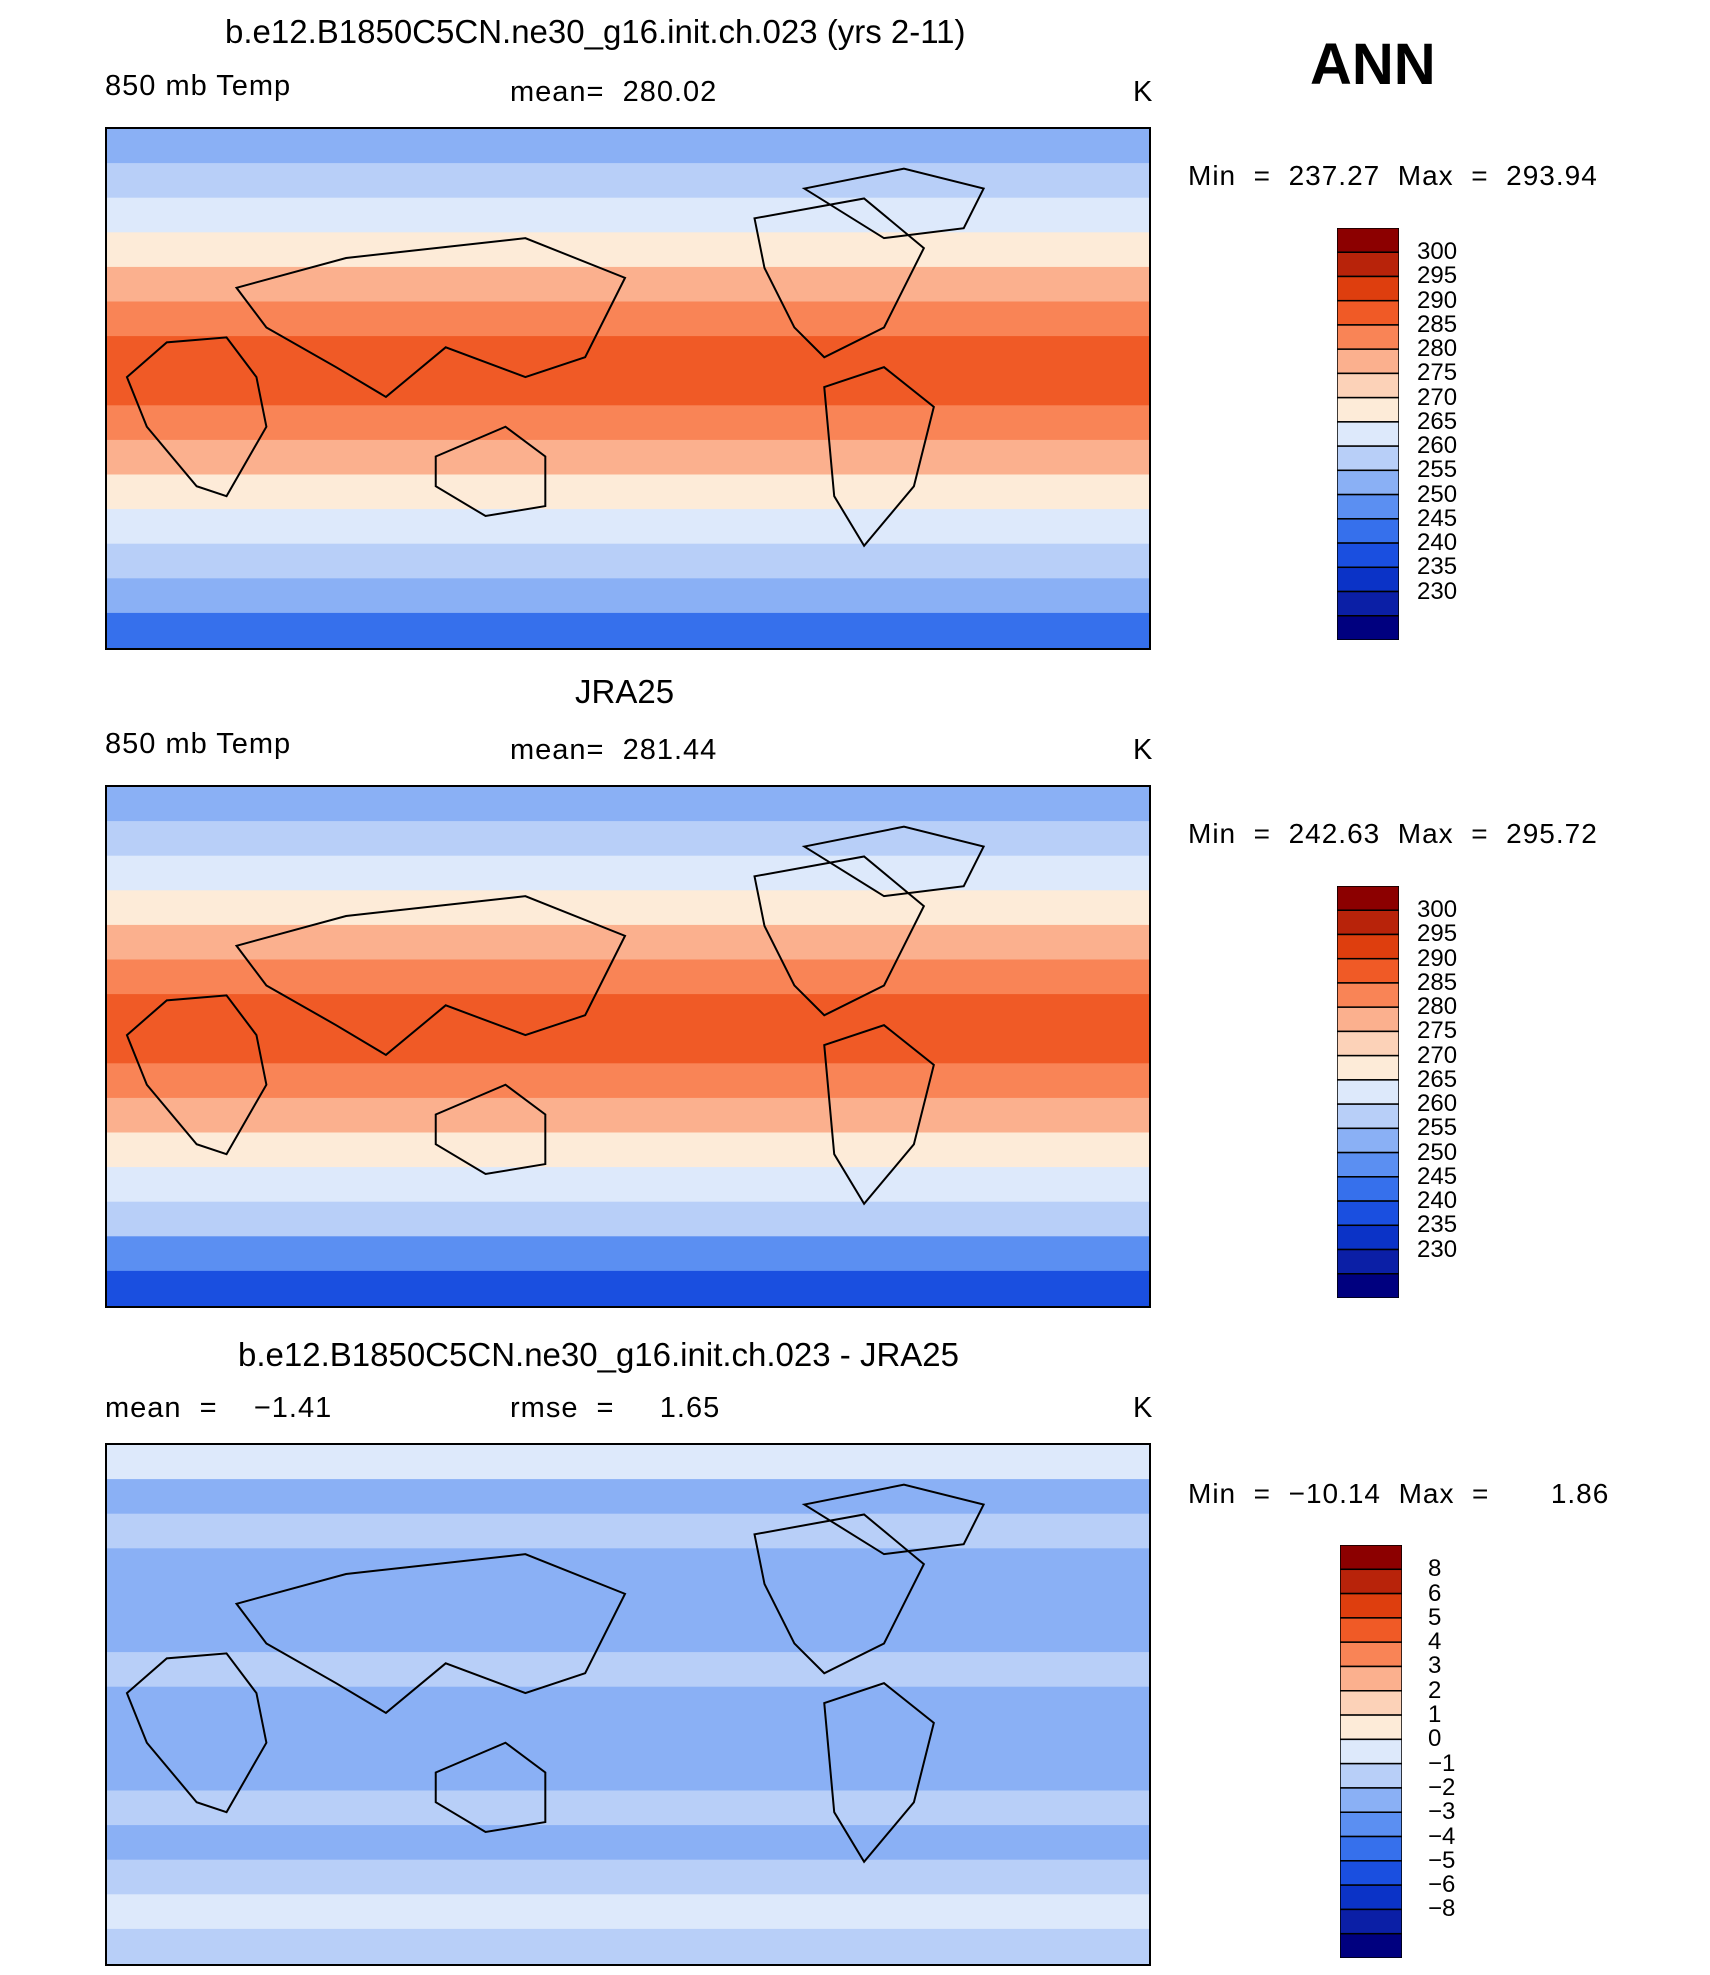 The image size is (1710, 1975). I want to click on colorbar-tick-label: 1, so click(1435, 1715).